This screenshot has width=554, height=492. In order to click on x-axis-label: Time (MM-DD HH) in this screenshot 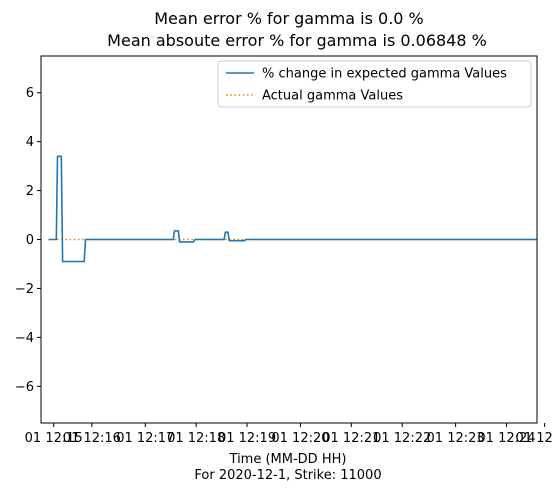, I will do `click(288, 459)`.